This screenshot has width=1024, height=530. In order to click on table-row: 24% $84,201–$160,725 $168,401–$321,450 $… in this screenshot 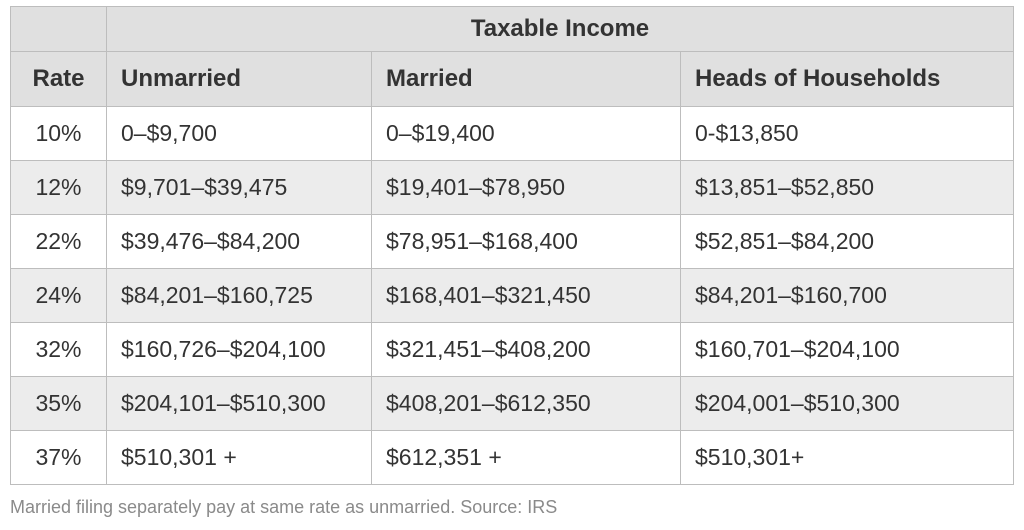, I will do `click(512, 295)`.